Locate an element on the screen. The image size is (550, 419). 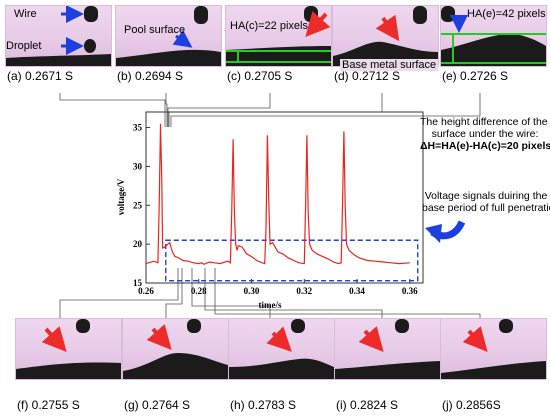
y-tick-label: 20 is located at coordinates (138, 244).